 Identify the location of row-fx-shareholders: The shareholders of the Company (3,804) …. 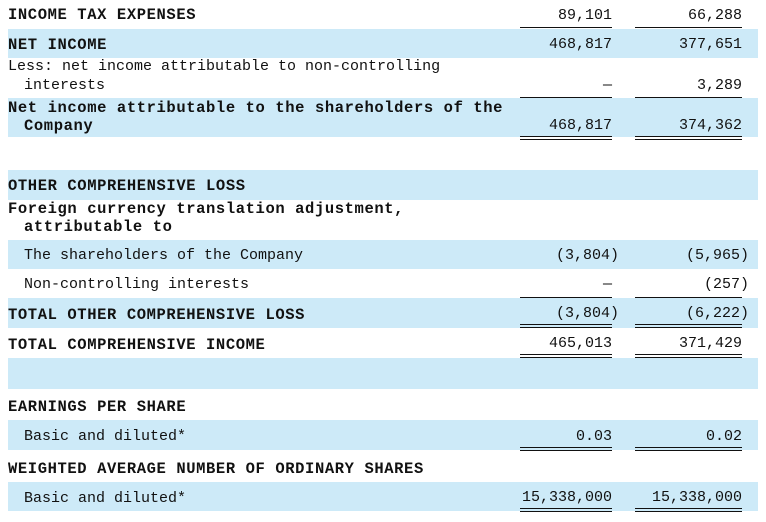
(383, 254).